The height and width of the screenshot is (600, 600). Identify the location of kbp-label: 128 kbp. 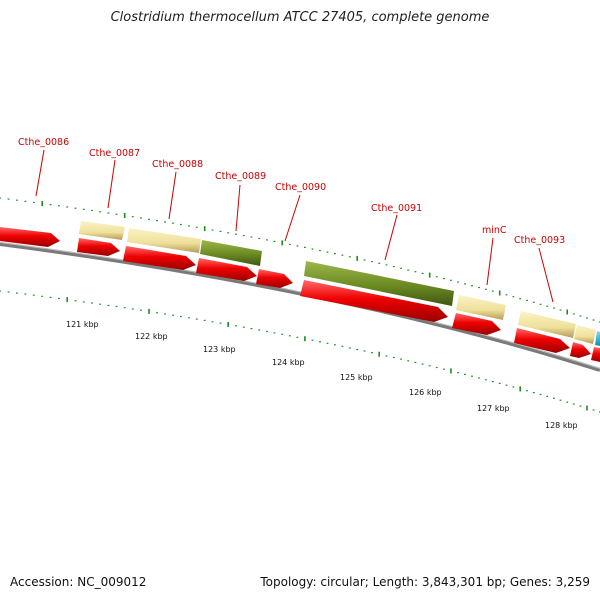
(561, 425).